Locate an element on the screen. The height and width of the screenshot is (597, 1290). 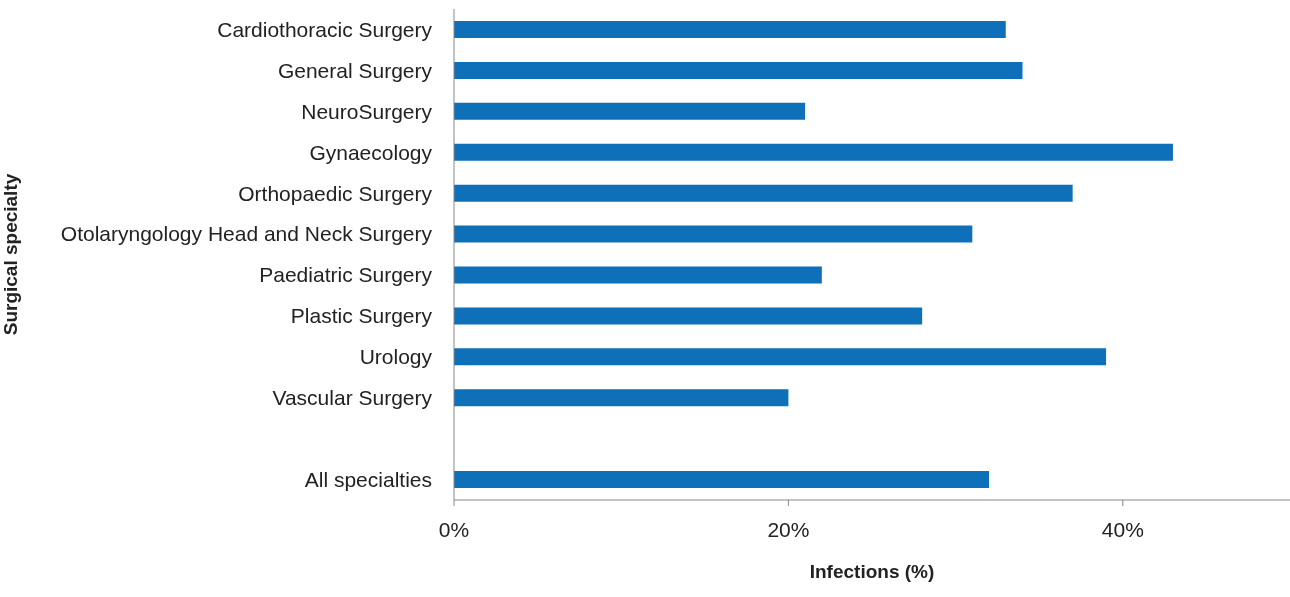
y-tick-label: General Surgery is located at coordinates (355, 70).